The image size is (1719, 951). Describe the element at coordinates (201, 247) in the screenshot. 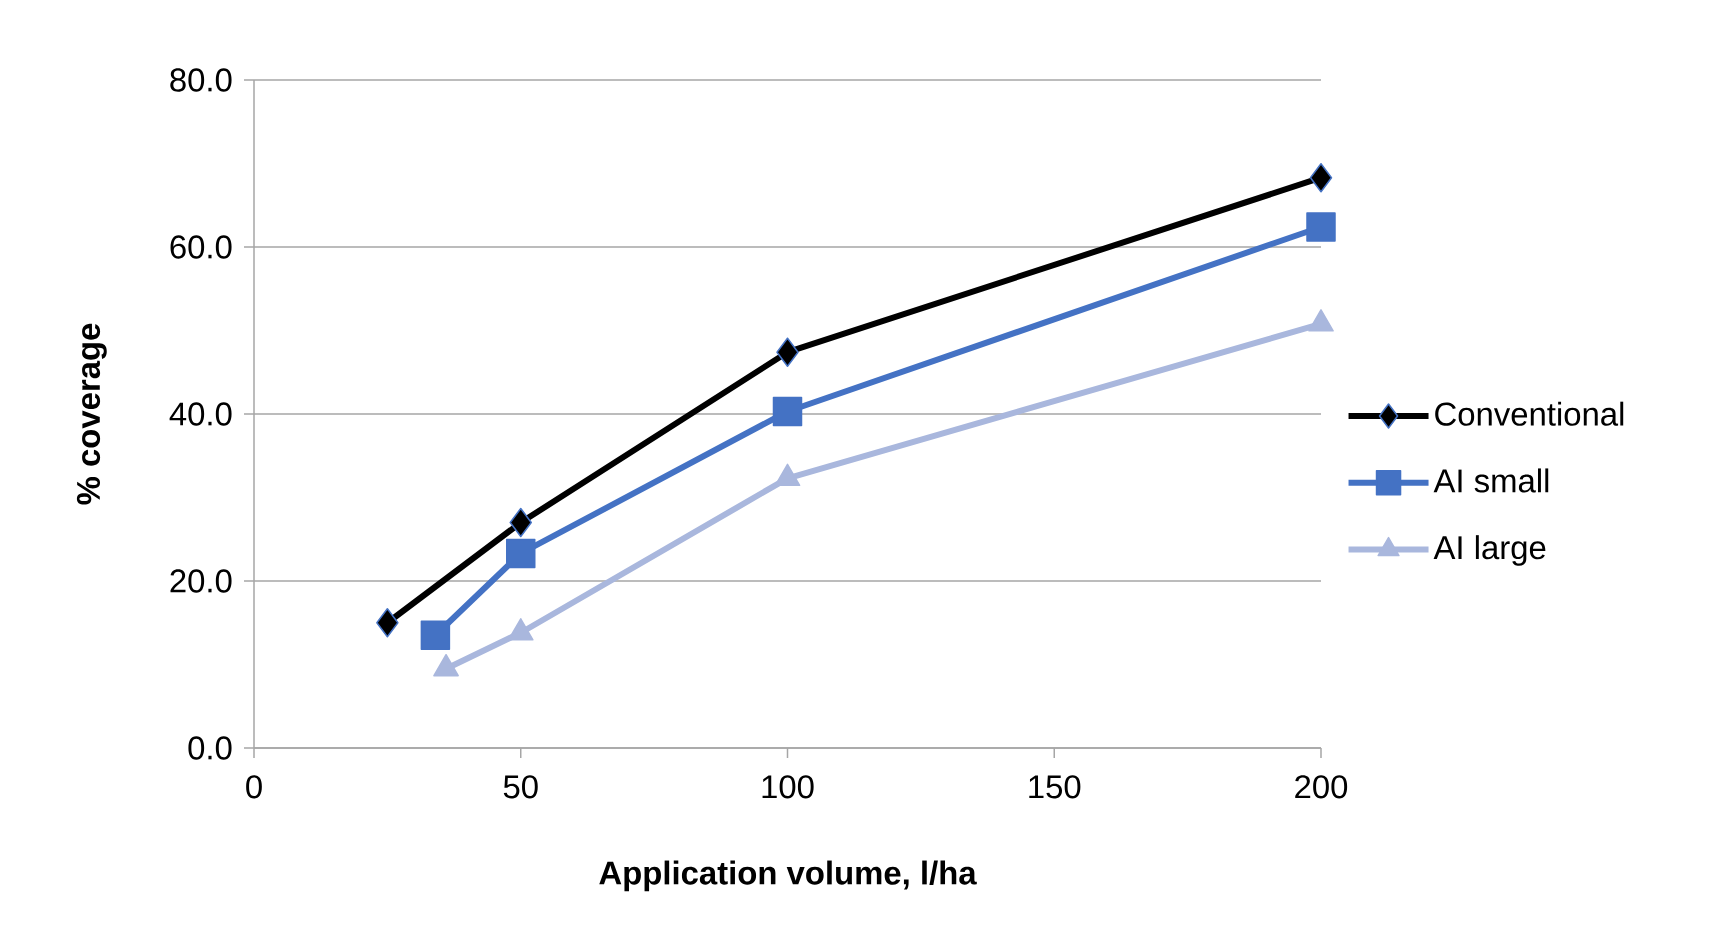

I see `y-tick-label: 60.0` at that location.